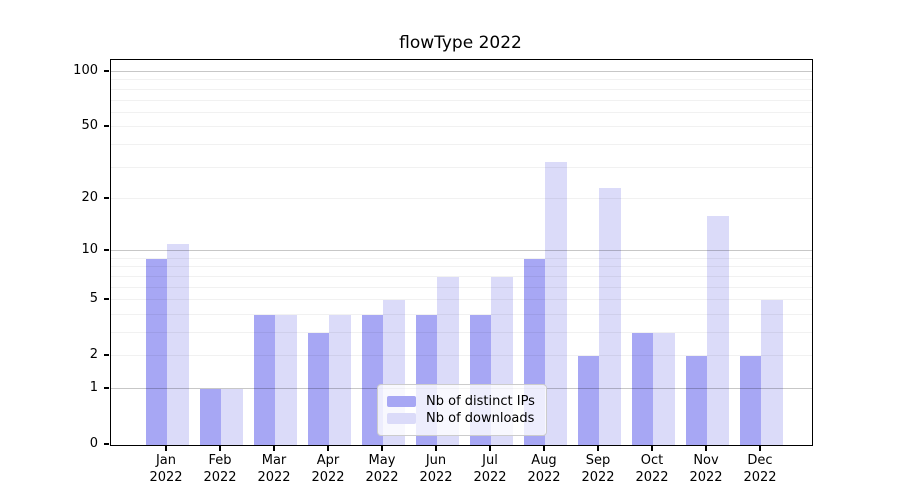  I want to click on legend: Nb of distinct IPs Nb of downloads, so click(462, 410).